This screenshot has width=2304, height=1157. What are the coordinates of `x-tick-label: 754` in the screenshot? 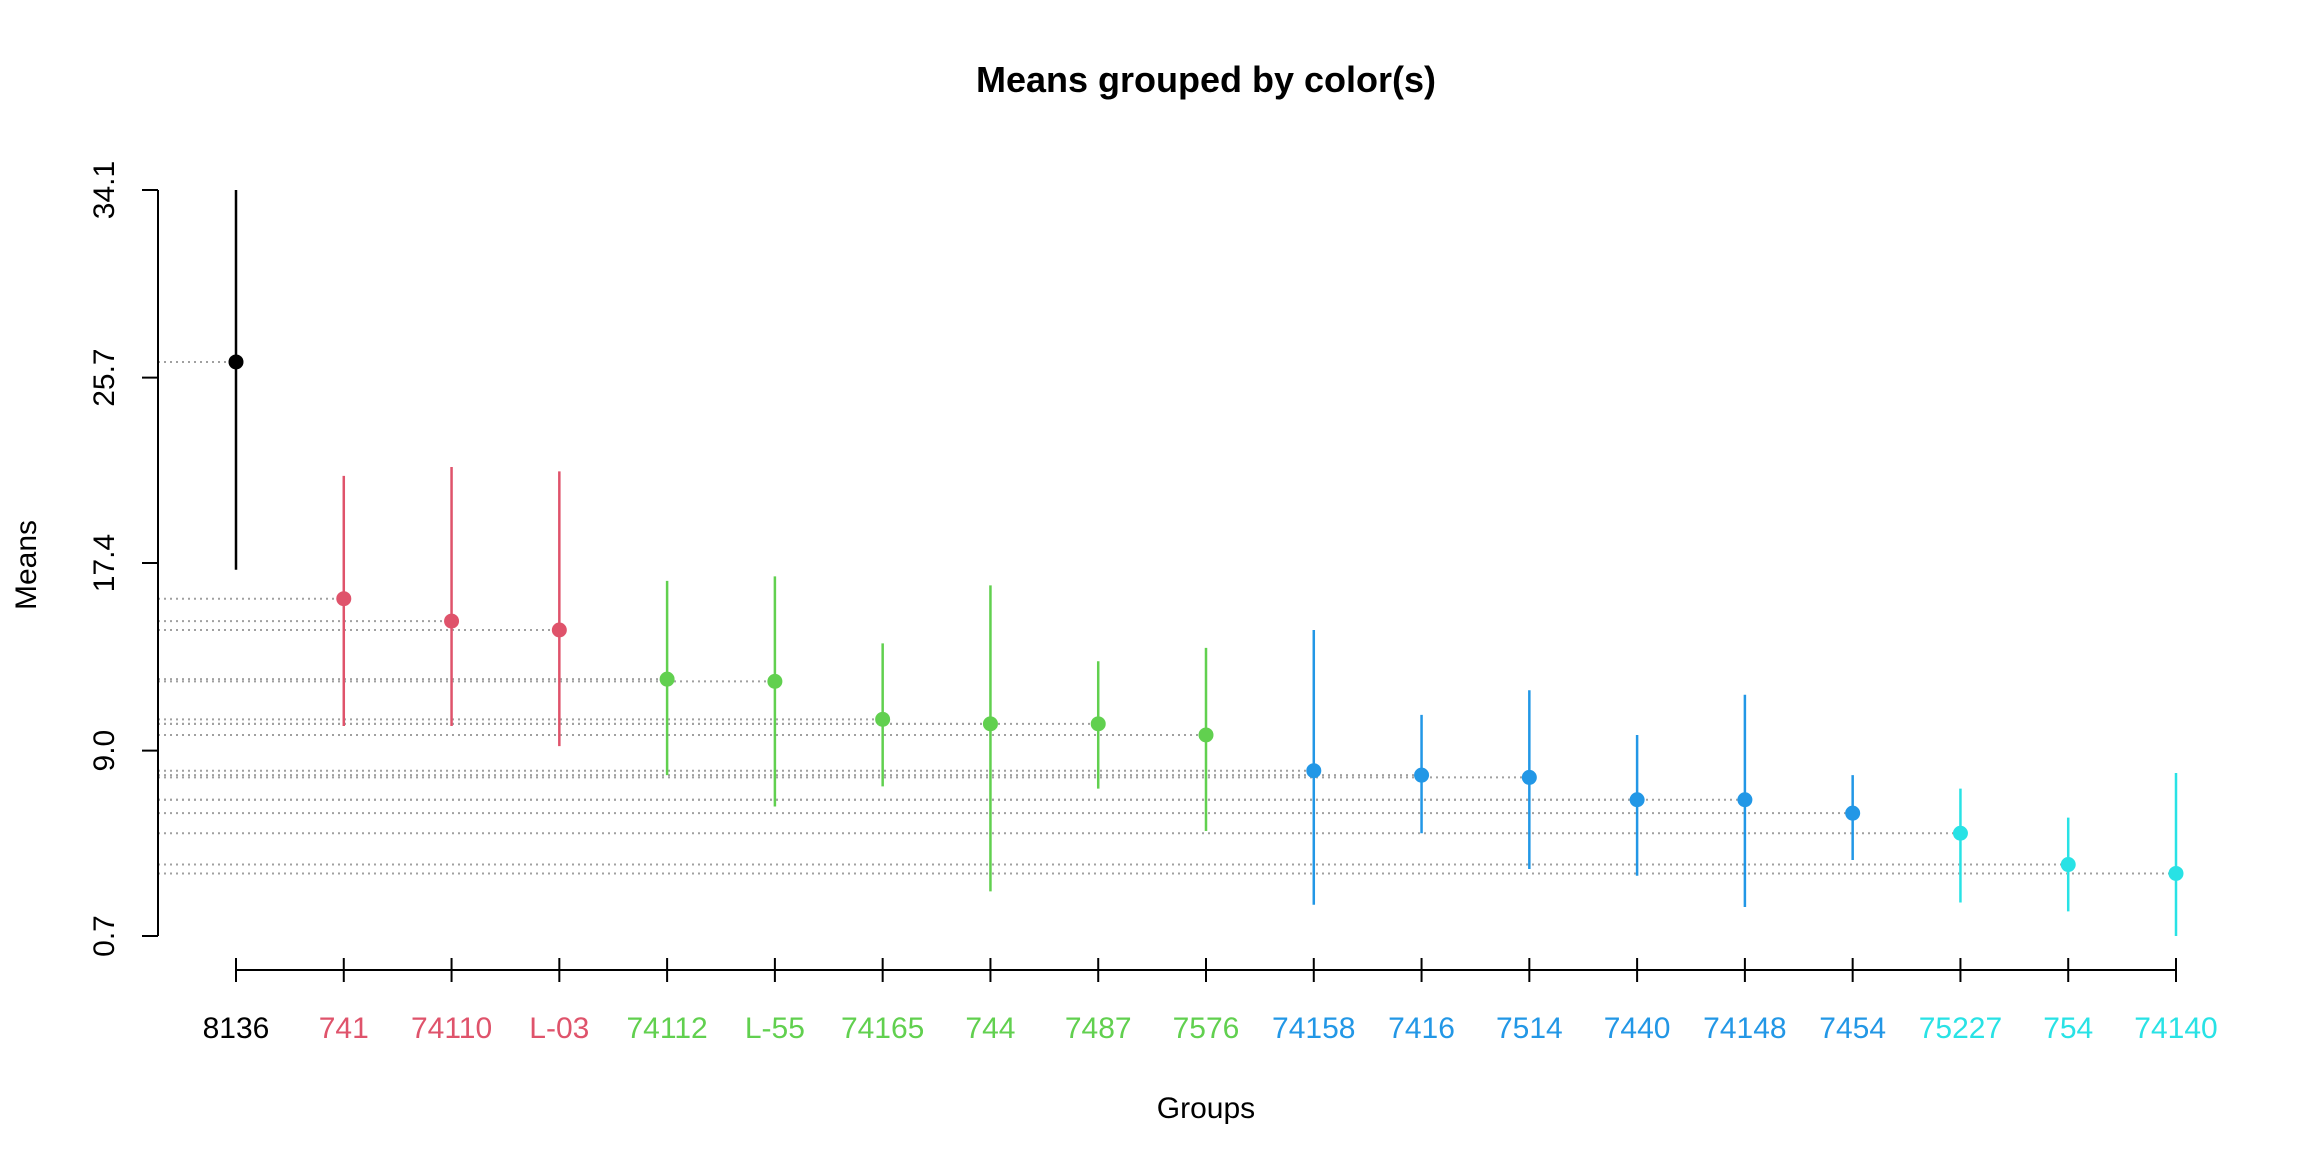 It's located at (2068, 1028).